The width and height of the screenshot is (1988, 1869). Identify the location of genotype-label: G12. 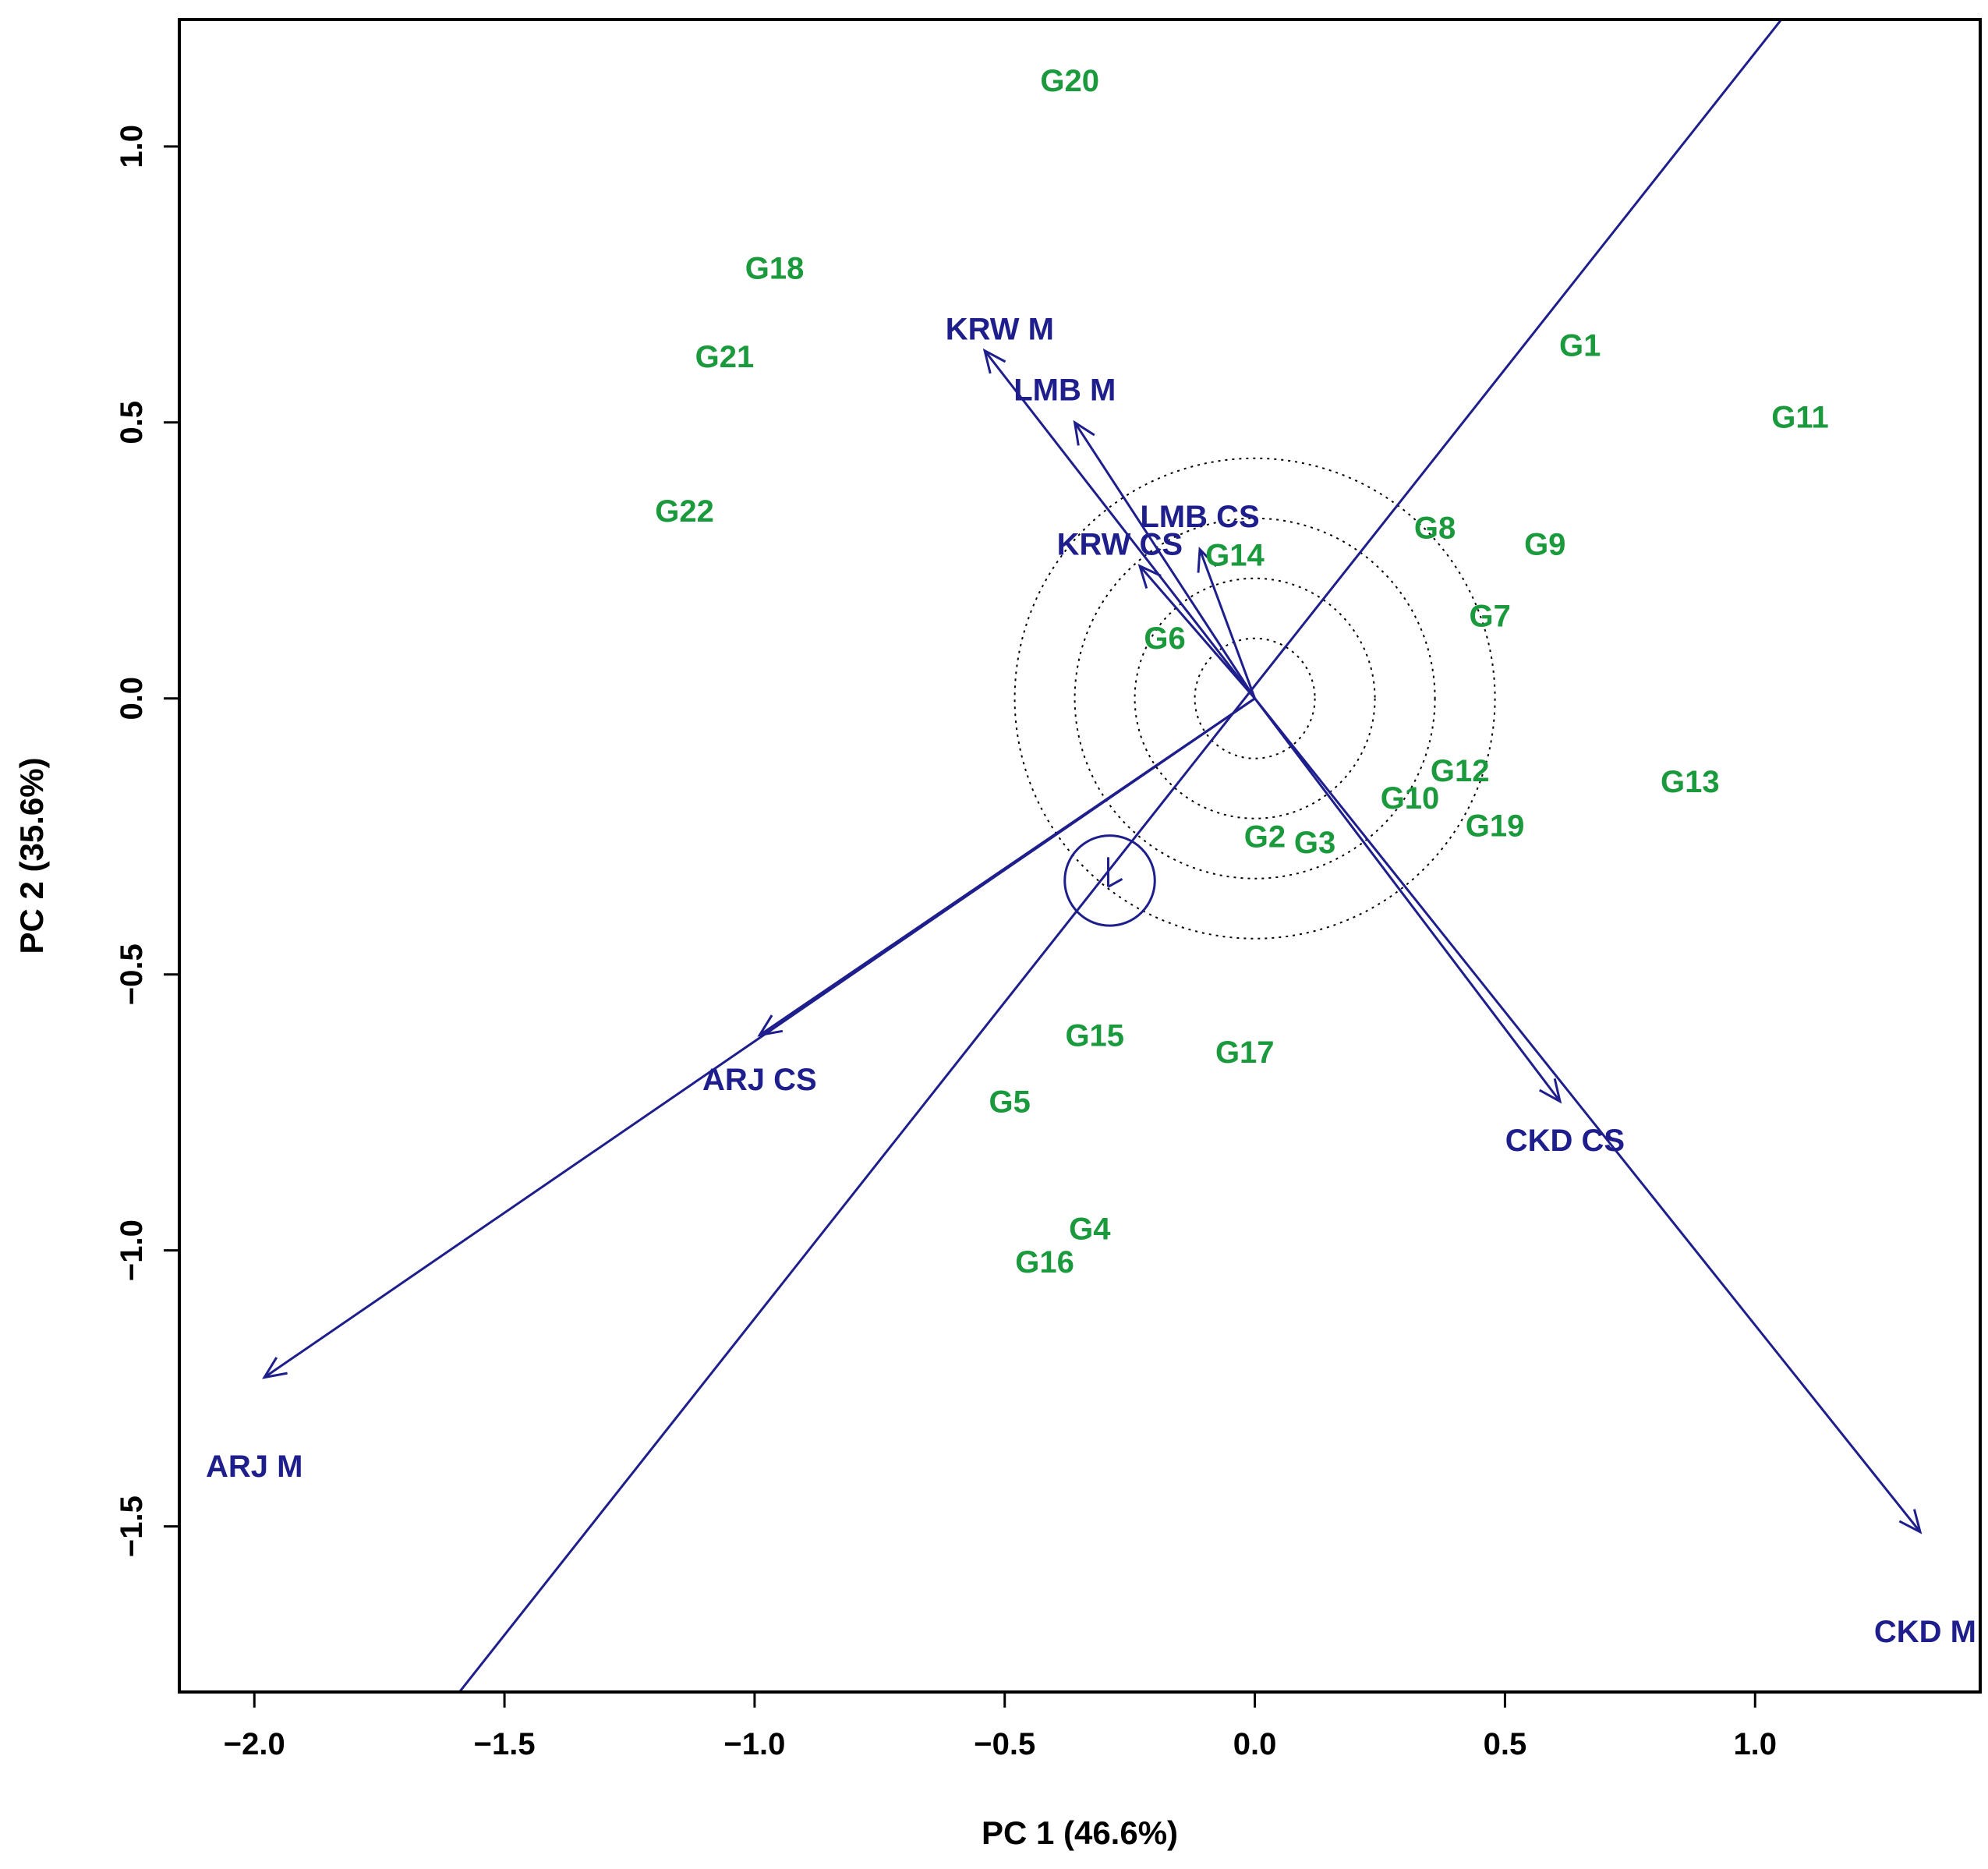
(1460, 771).